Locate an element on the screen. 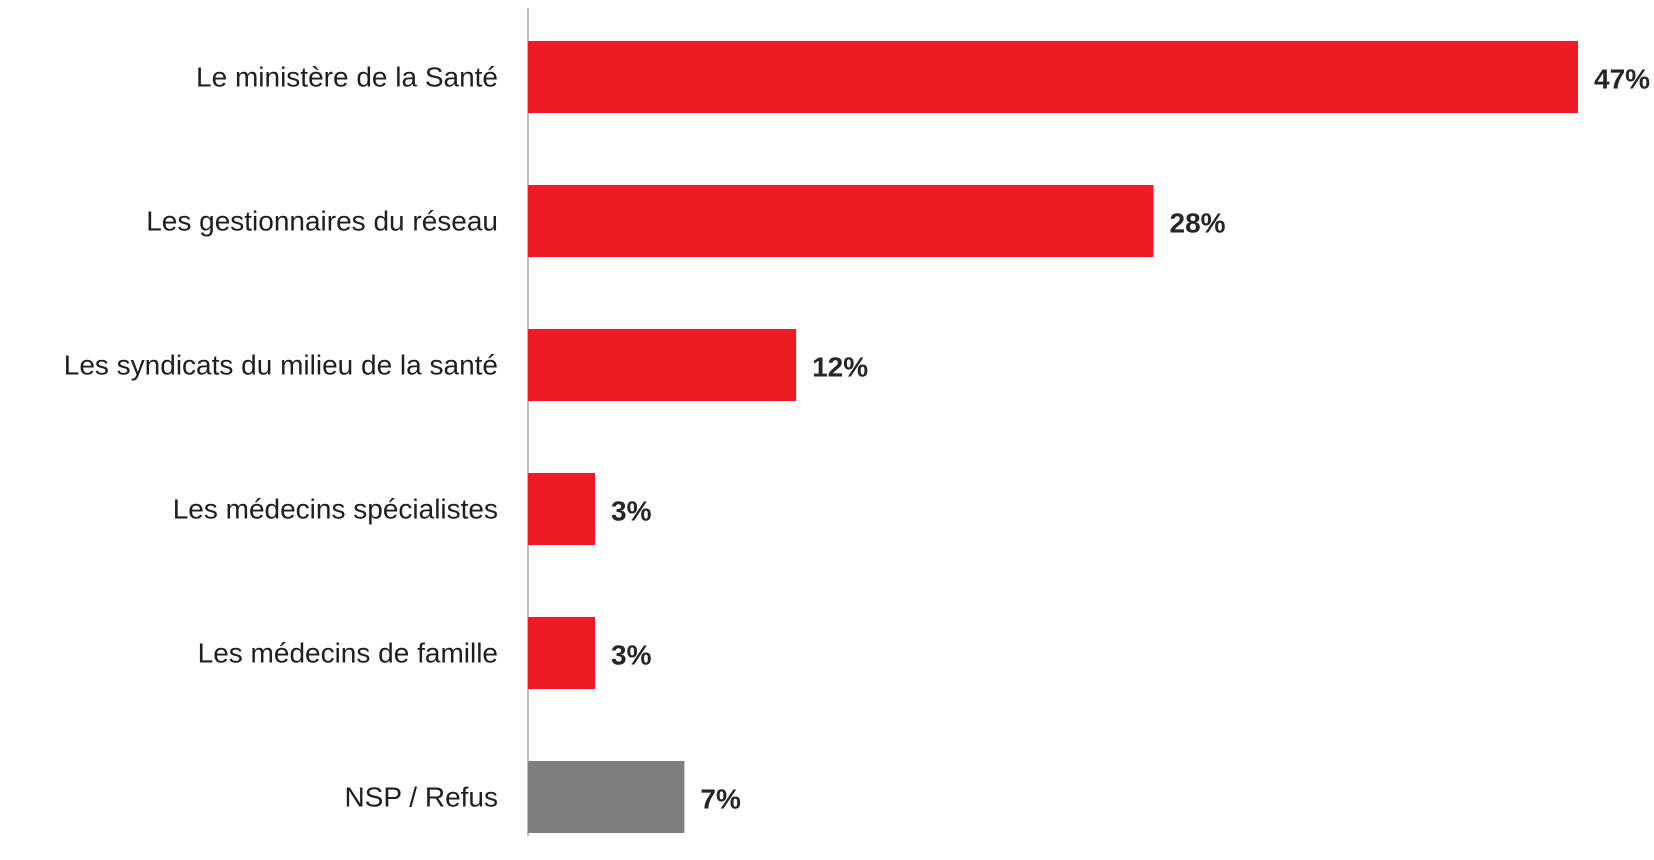  category-label: Les syndicats du milieu de la santé is located at coordinates (281, 365).